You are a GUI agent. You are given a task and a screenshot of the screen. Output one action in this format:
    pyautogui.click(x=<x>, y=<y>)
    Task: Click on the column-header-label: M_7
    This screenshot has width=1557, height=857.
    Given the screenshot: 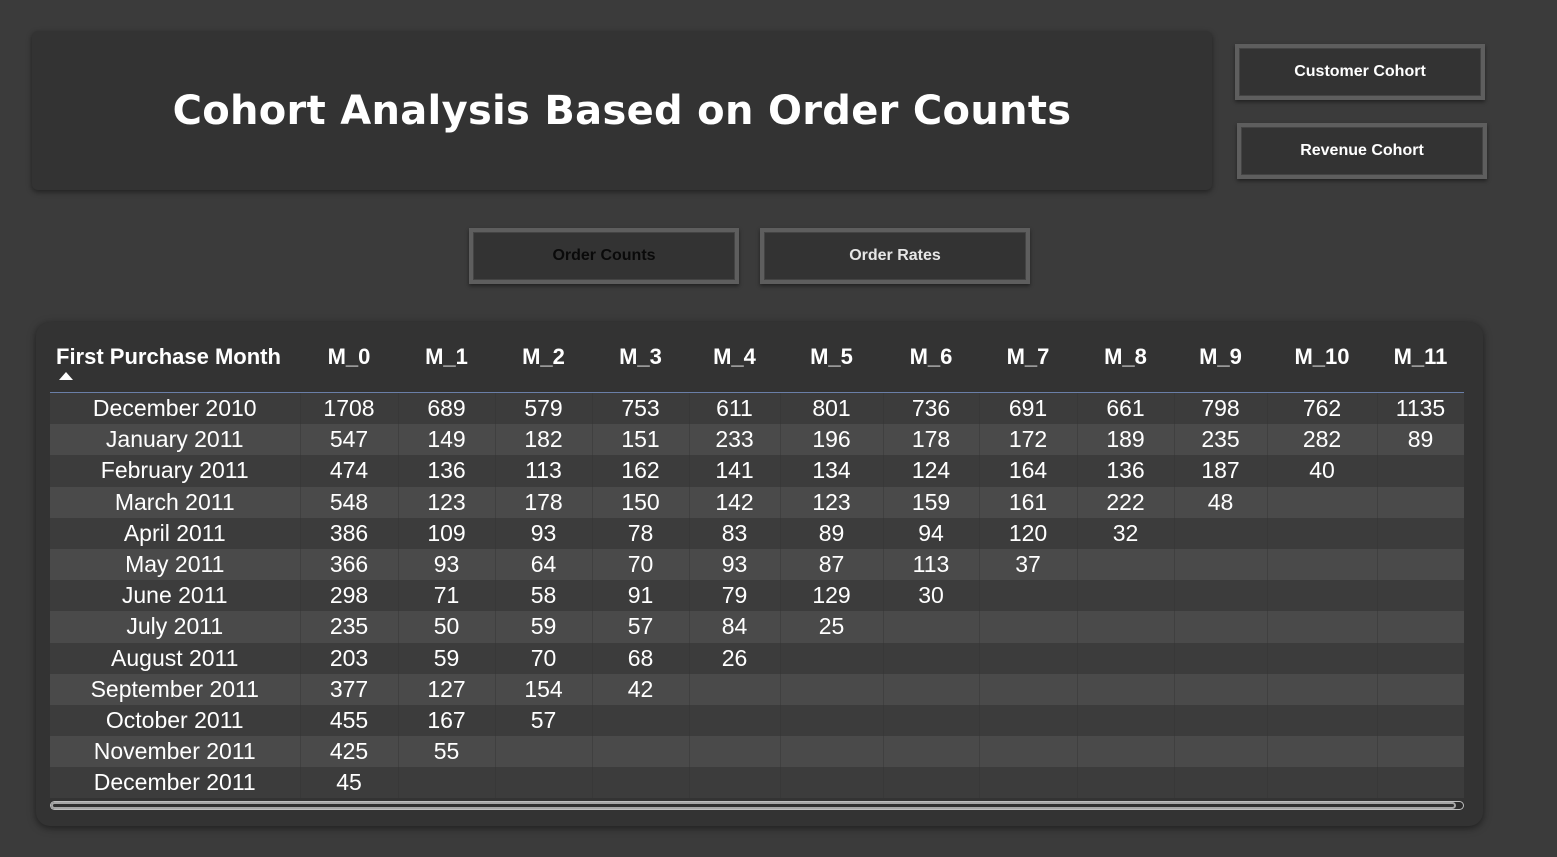 What is the action you would take?
    pyautogui.click(x=1028, y=356)
    